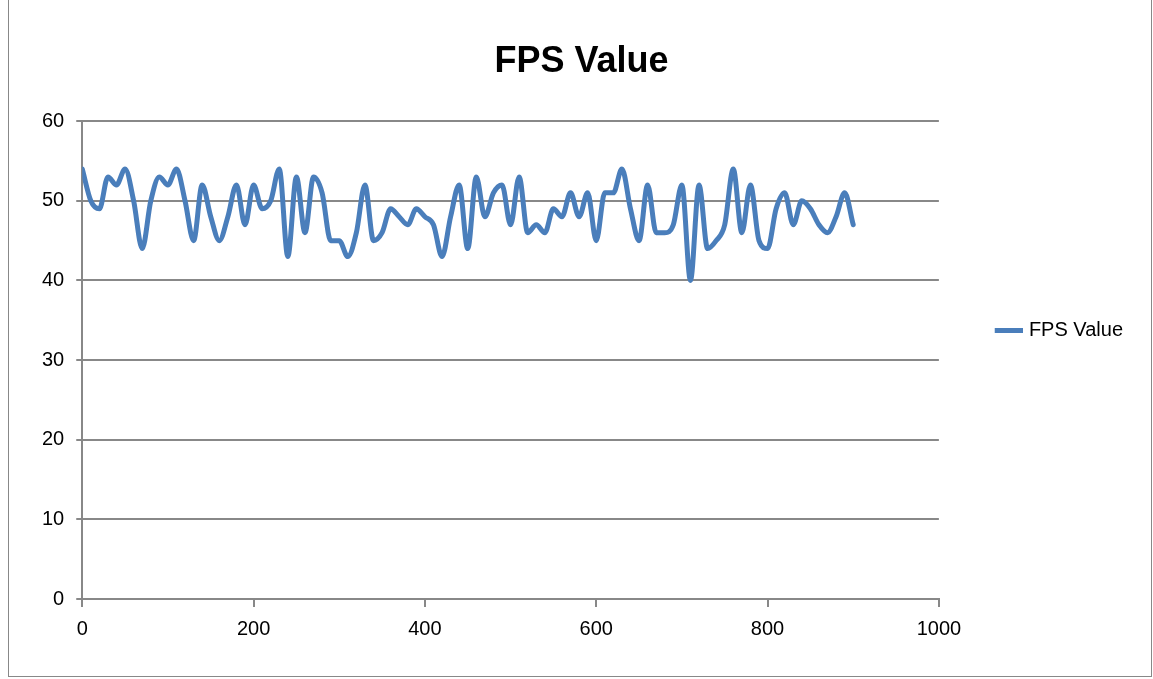 The image size is (1153, 679). Describe the element at coordinates (253, 627) in the screenshot. I see `x-tick-label: 200` at that location.